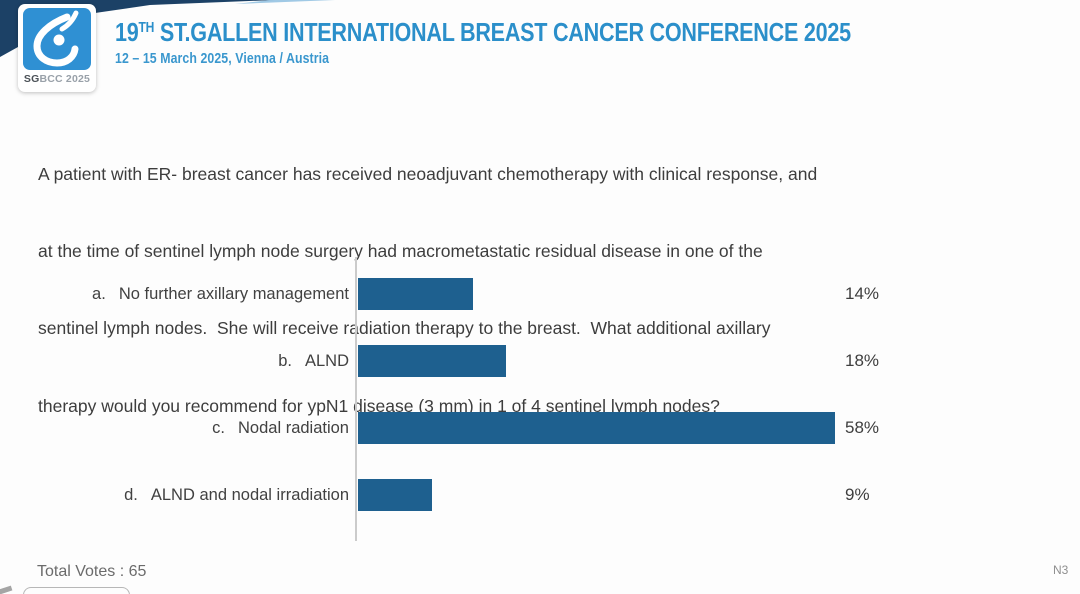 The height and width of the screenshot is (594, 1080). Describe the element at coordinates (862, 360) in the screenshot. I see `percentage-label: 18%` at that location.